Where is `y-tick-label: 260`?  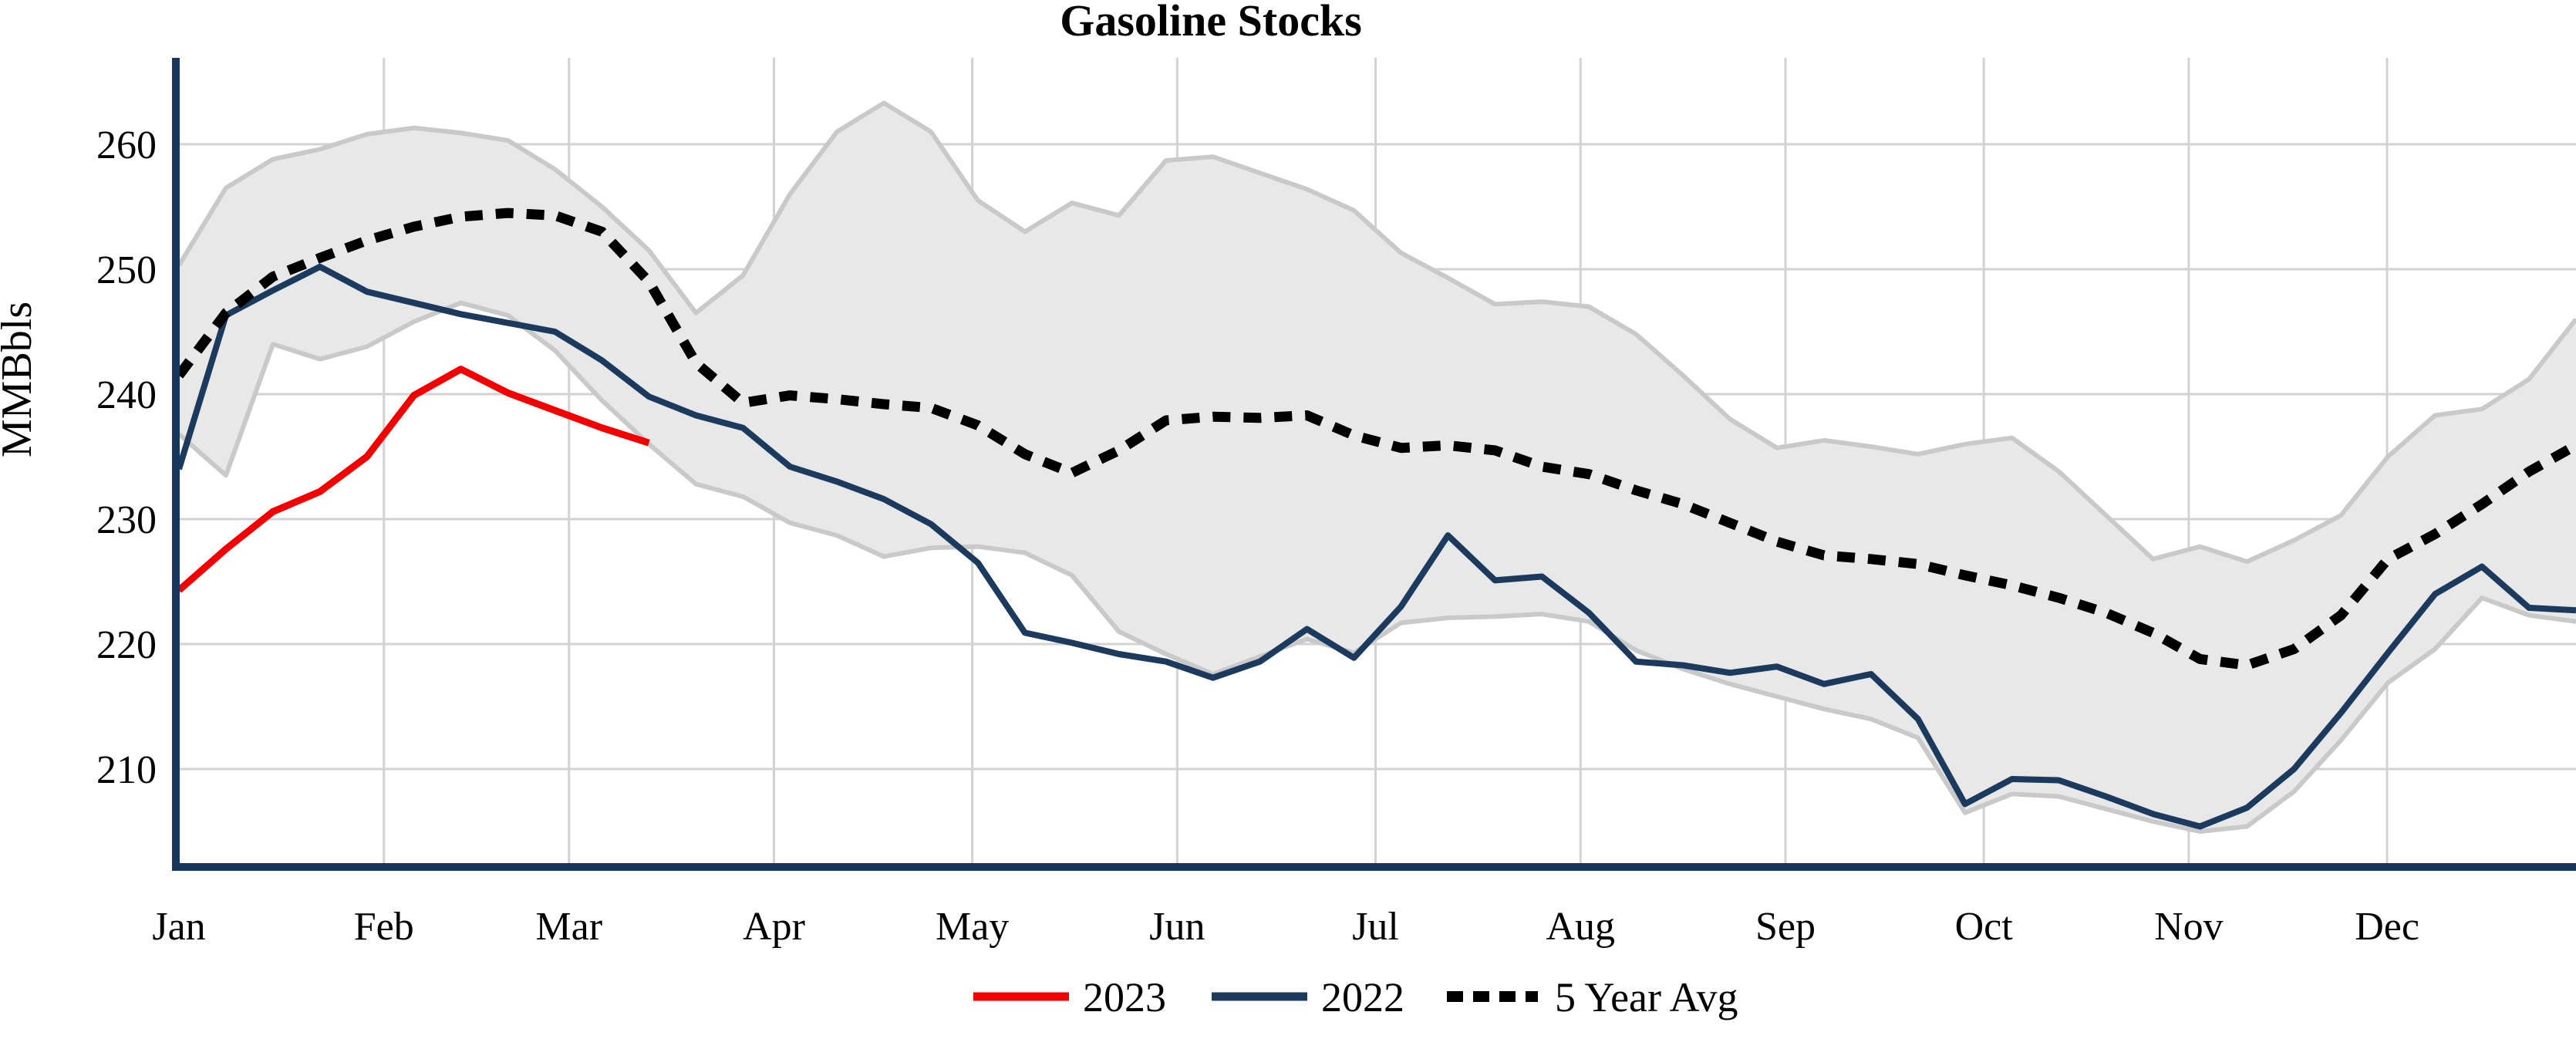
y-tick-label: 260 is located at coordinates (126, 145).